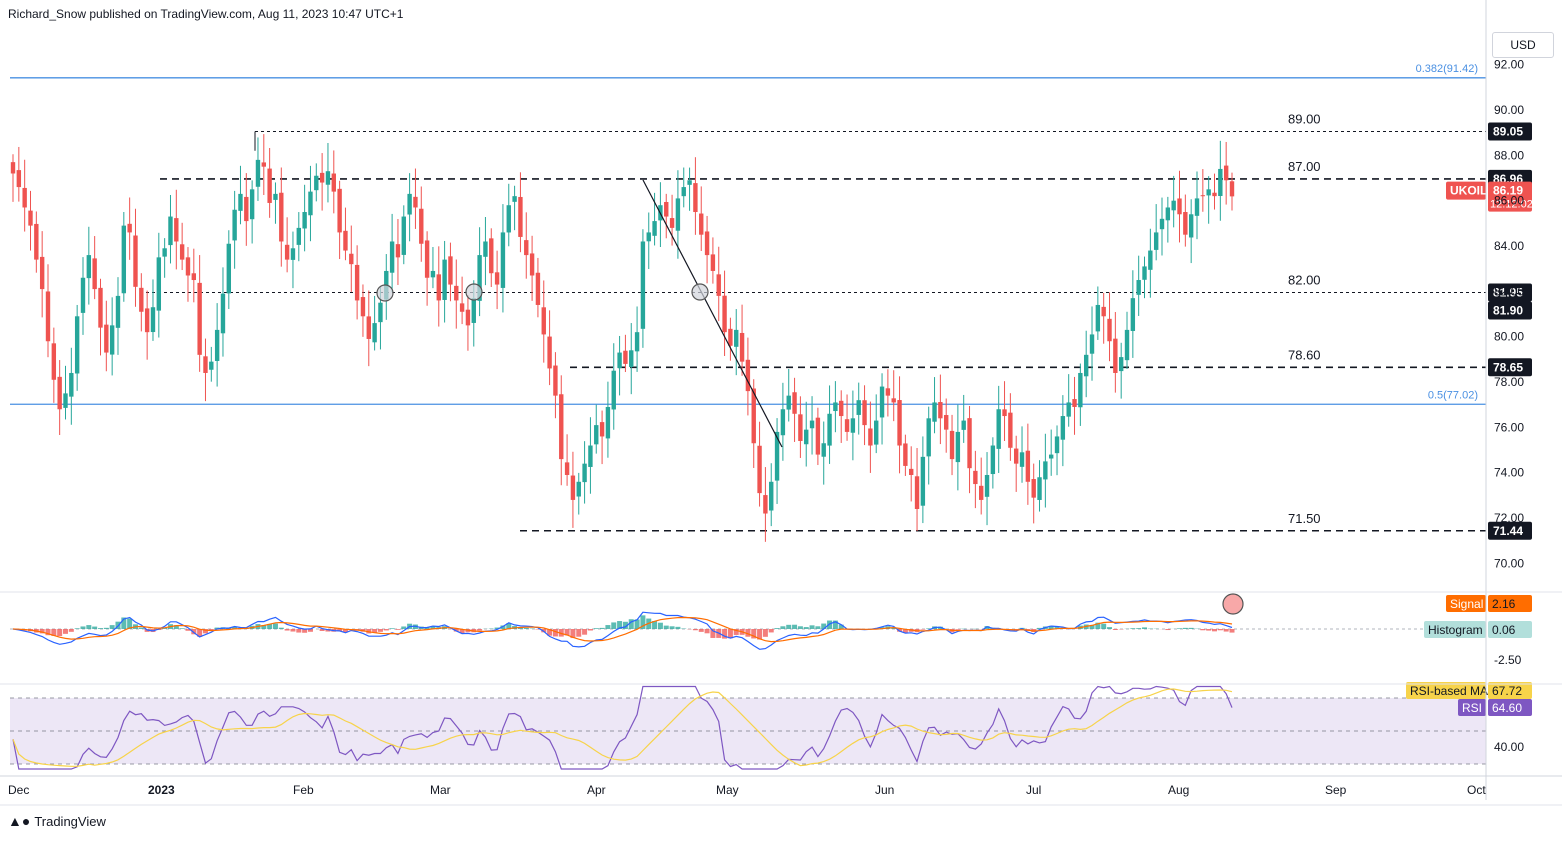  I want to click on time-tick-label: 2023, so click(161, 790).